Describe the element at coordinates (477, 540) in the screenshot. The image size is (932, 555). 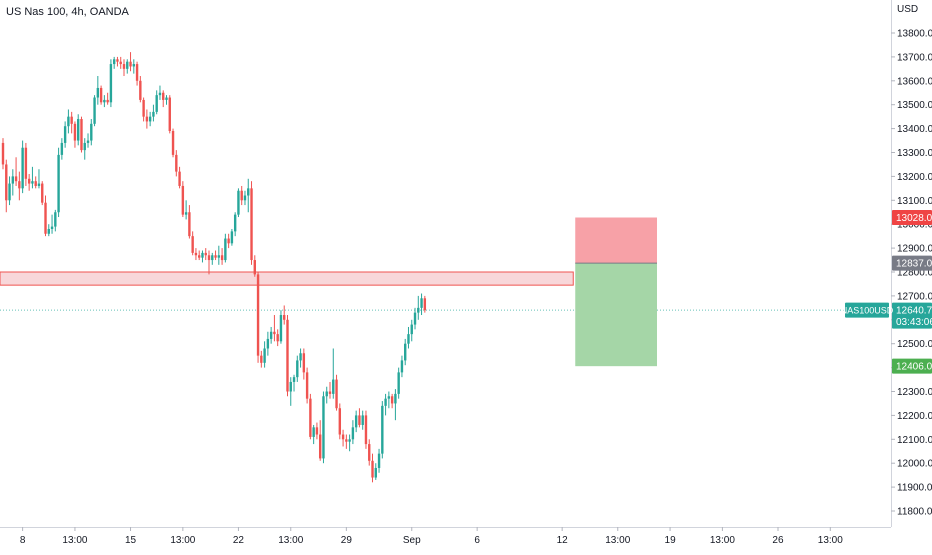
I see `x-tick-label: 6` at that location.